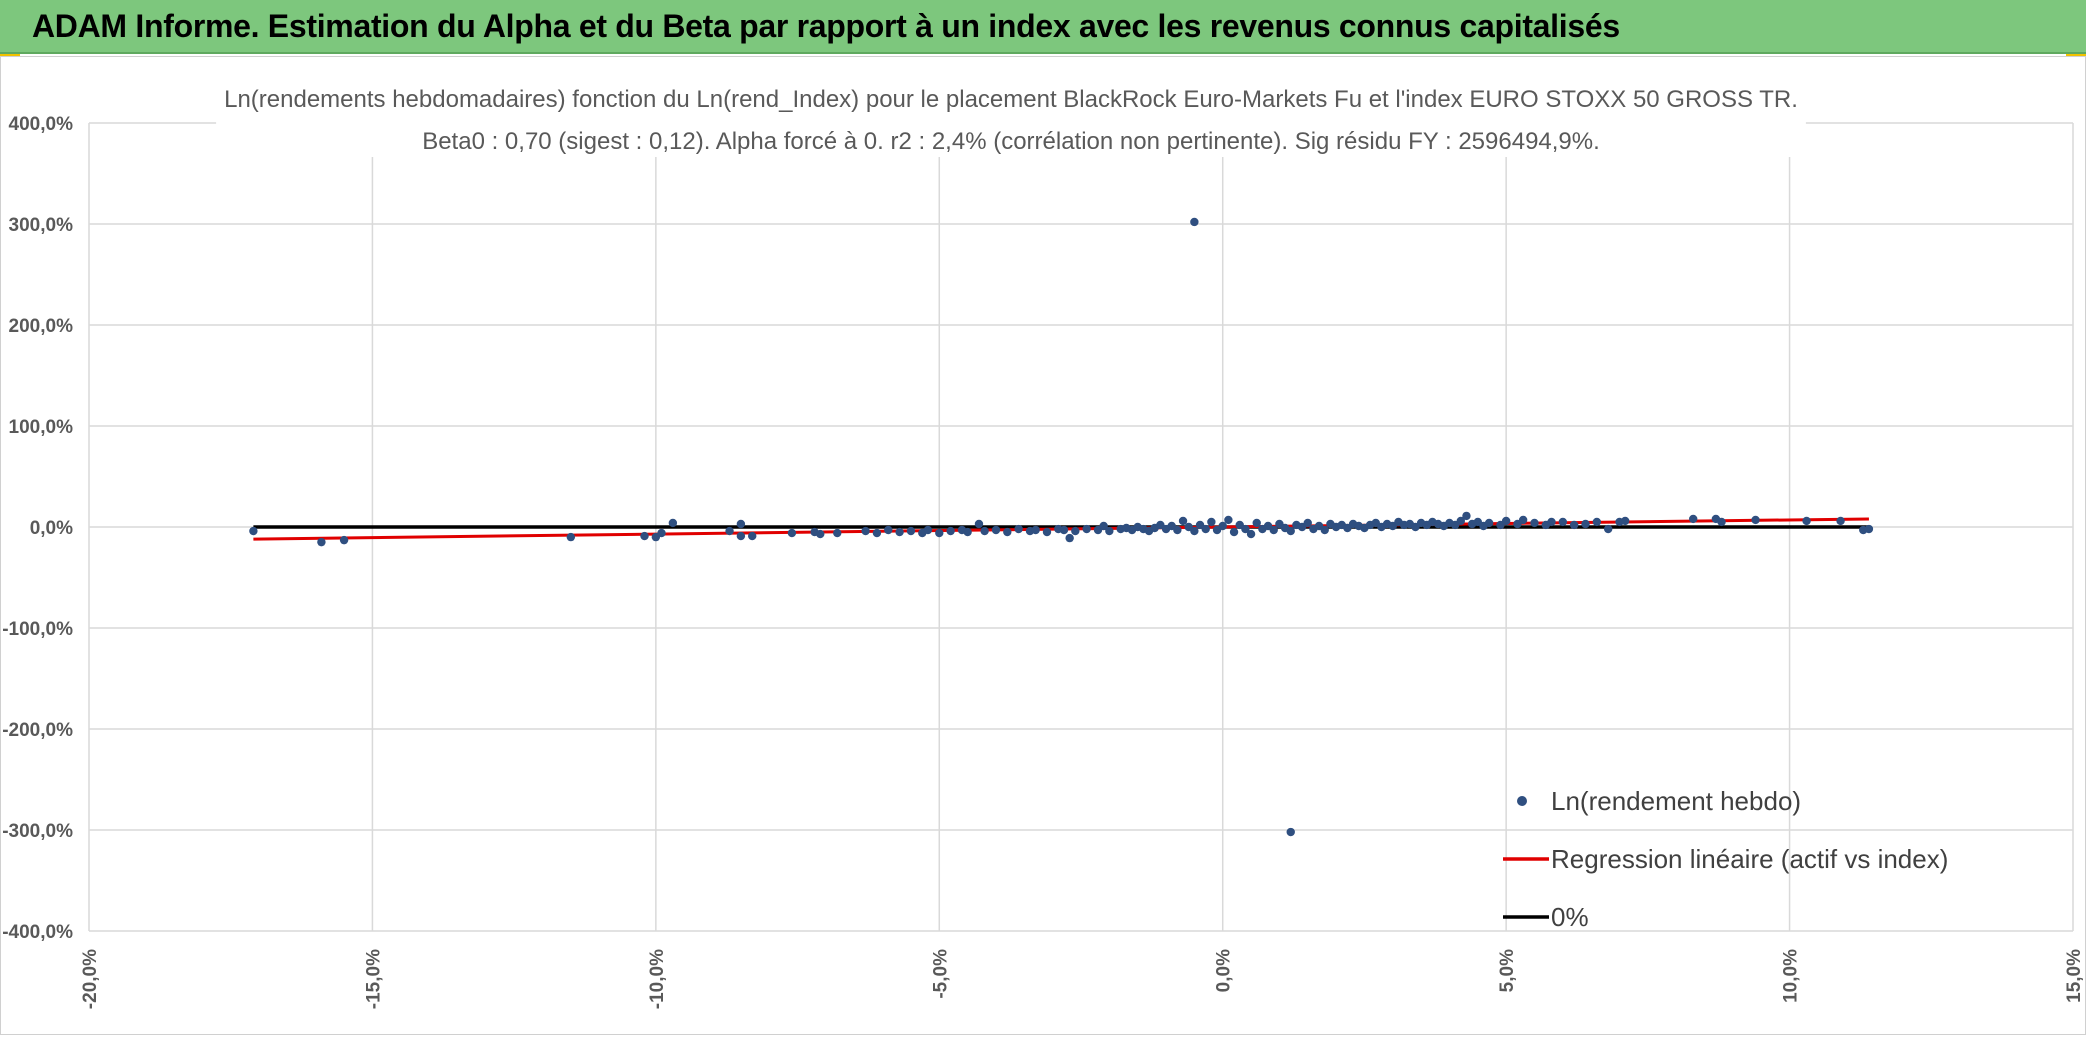  Describe the element at coordinates (1522, 801) in the screenshot. I see `legend-marker-points` at that location.